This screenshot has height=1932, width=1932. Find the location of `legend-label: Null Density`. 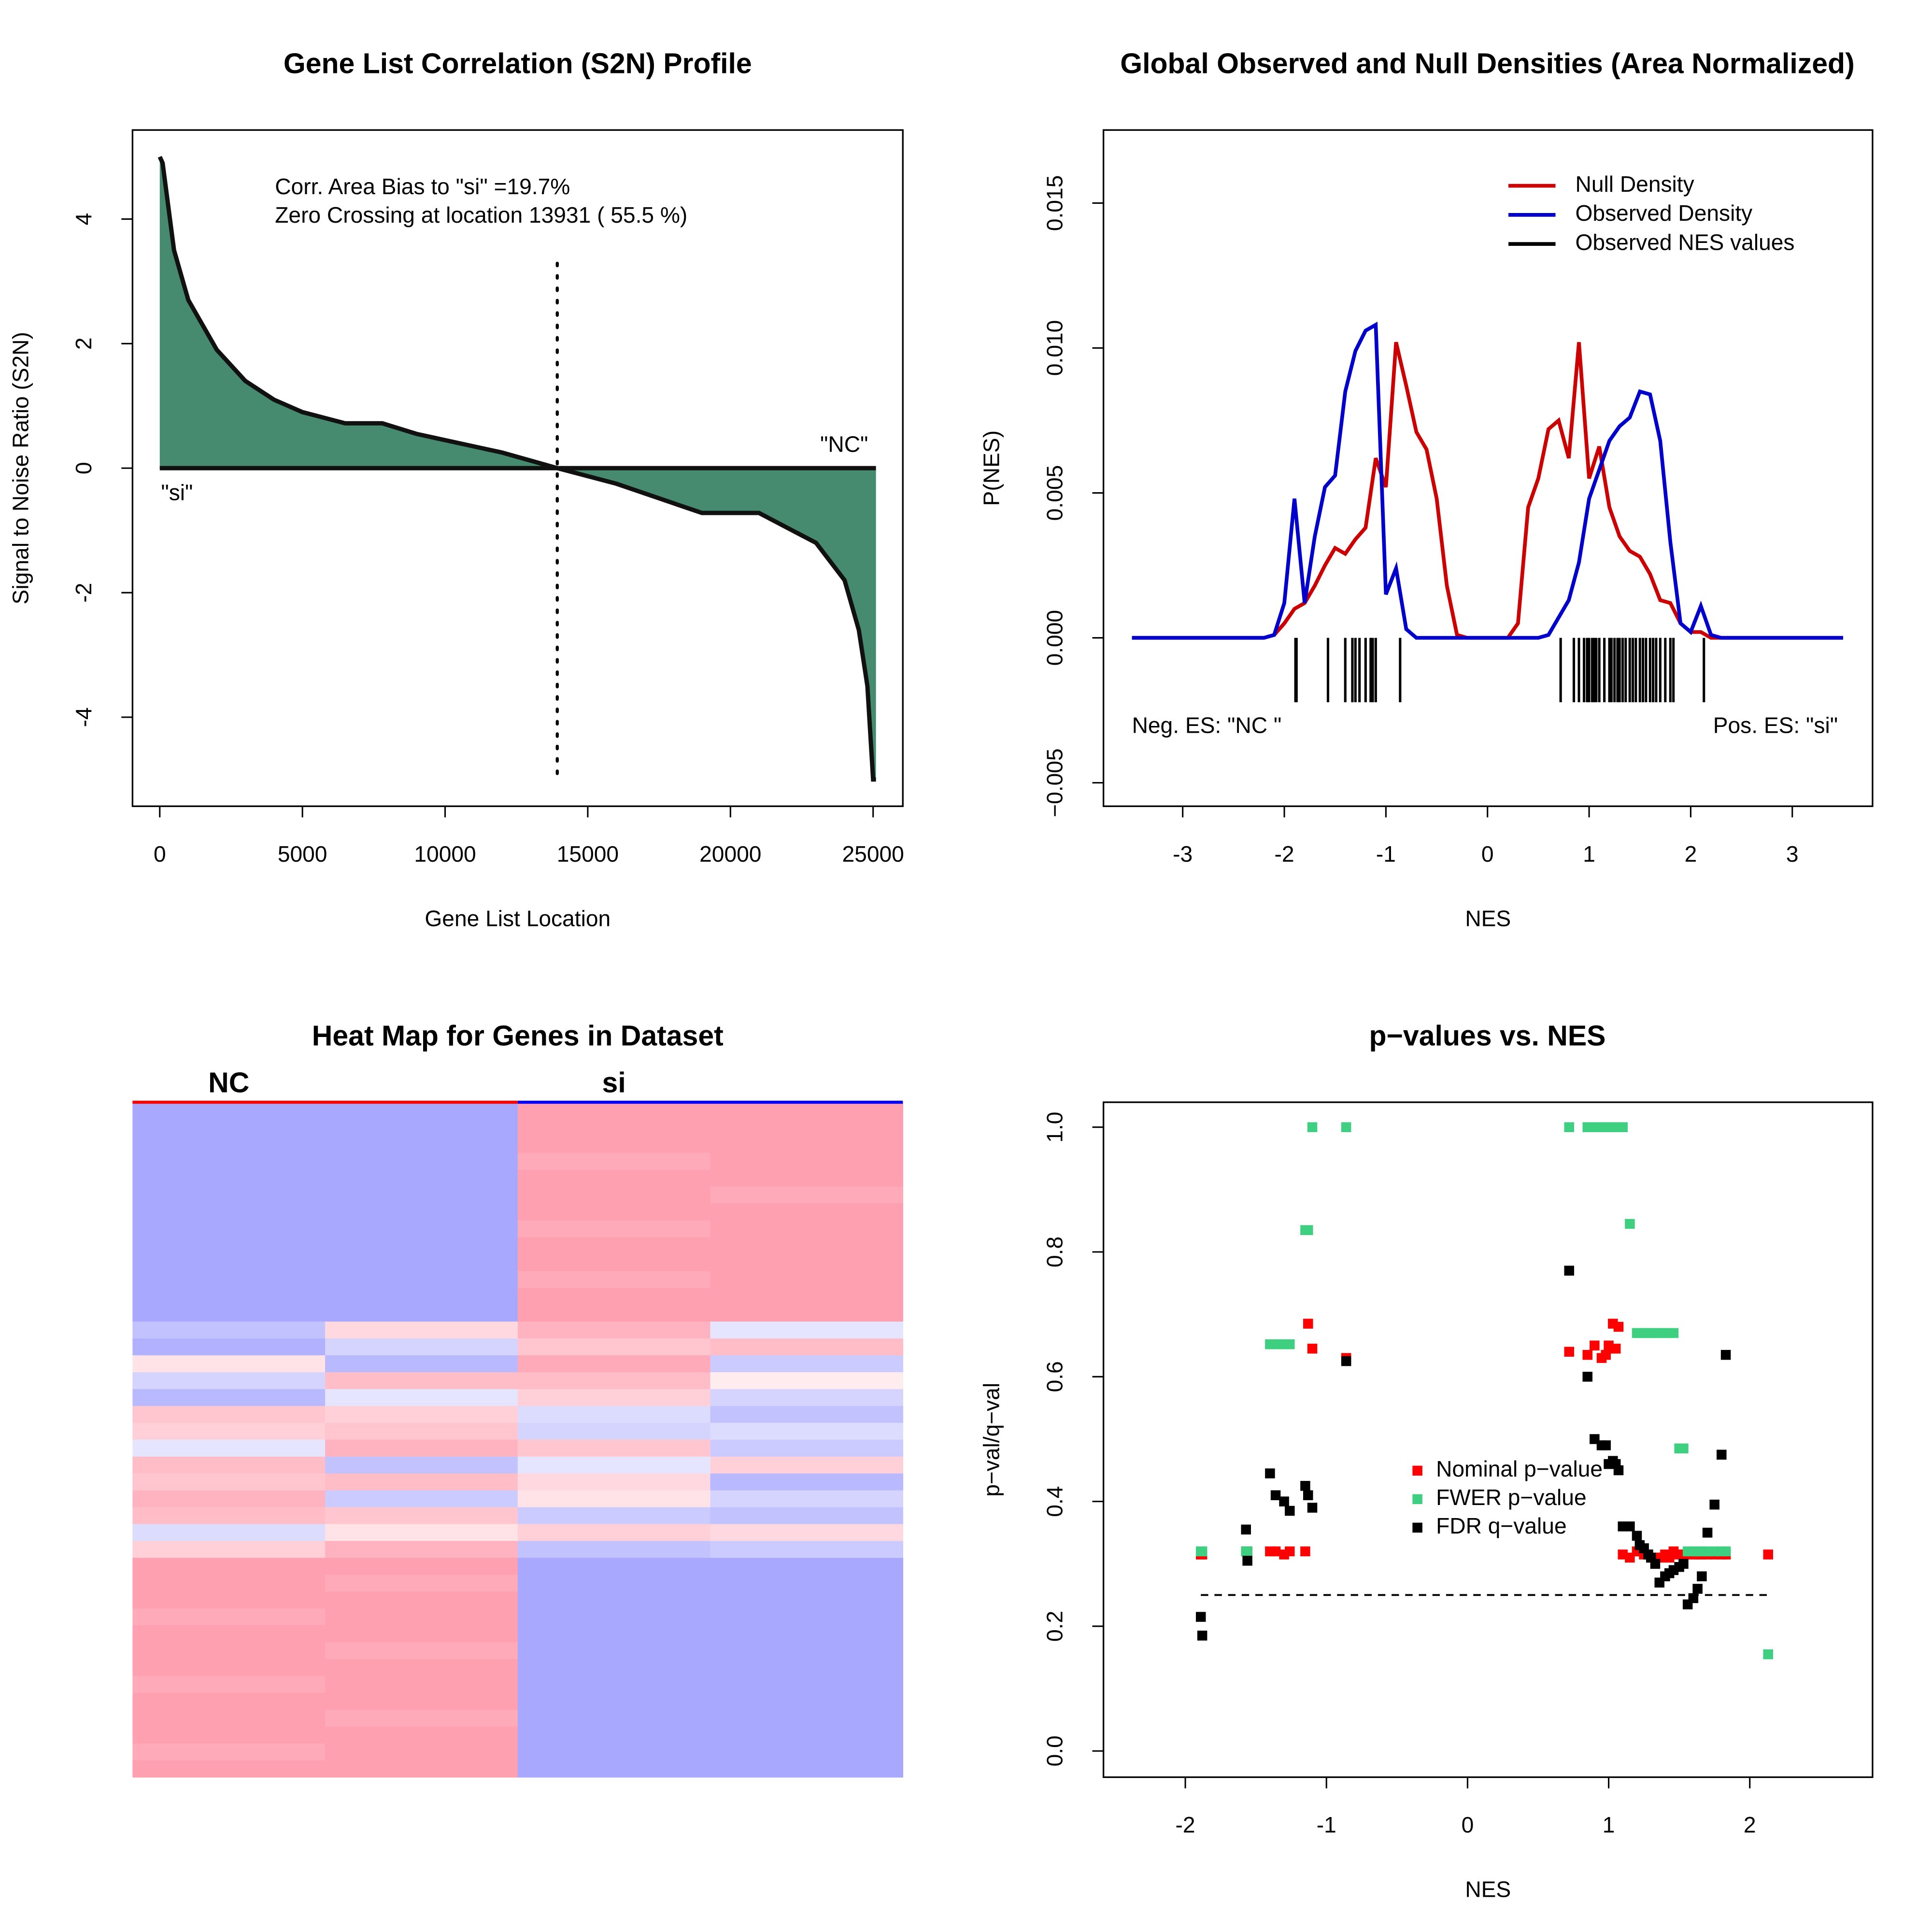

legend-label: Null Density is located at coordinates (1635, 184).